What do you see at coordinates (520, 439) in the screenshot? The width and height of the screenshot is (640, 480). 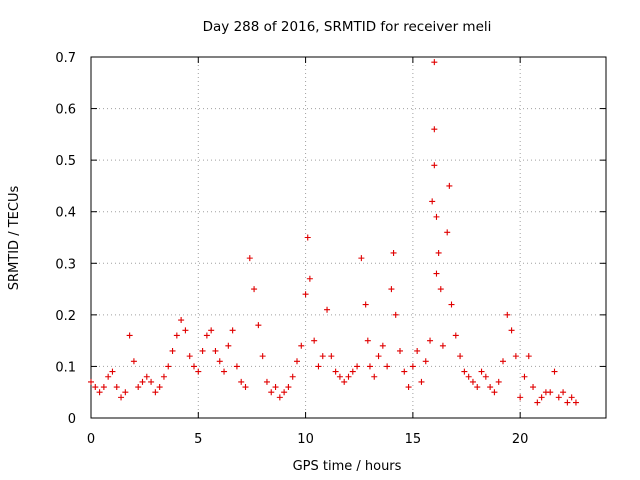 I see `x-tick-label: 20` at bounding box center [520, 439].